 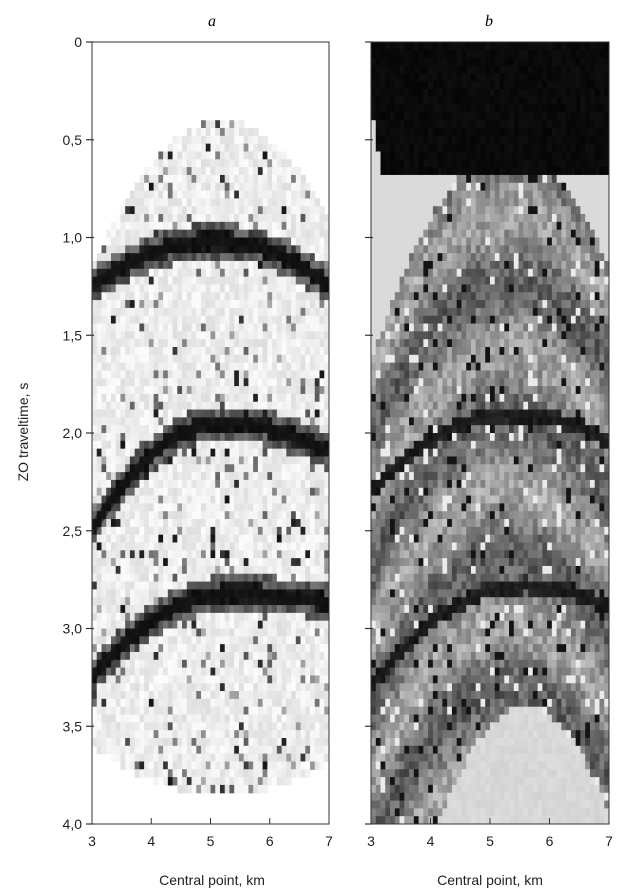 I want to click on panel-b-label: b, so click(x=489, y=21).